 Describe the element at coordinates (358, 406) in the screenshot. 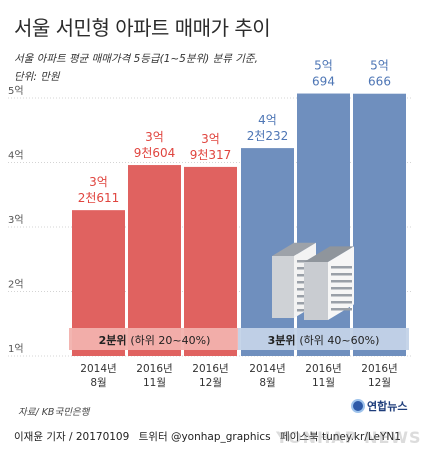

I see `yonhap-logo-icon` at that location.